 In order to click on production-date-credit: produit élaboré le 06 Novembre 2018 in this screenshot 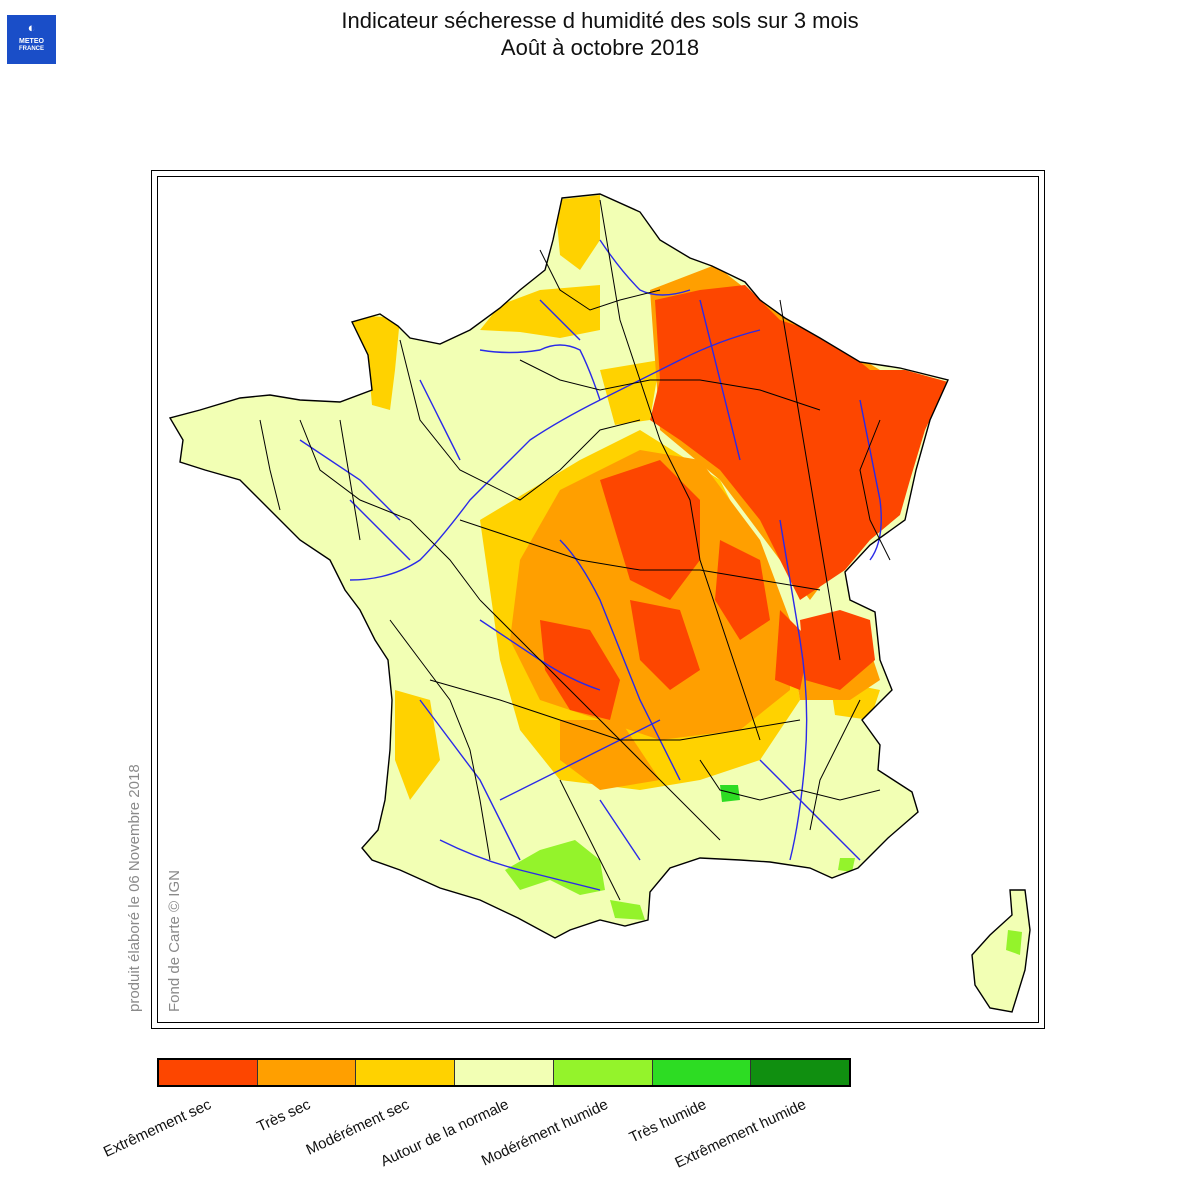, I will do `click(134, 888)`.